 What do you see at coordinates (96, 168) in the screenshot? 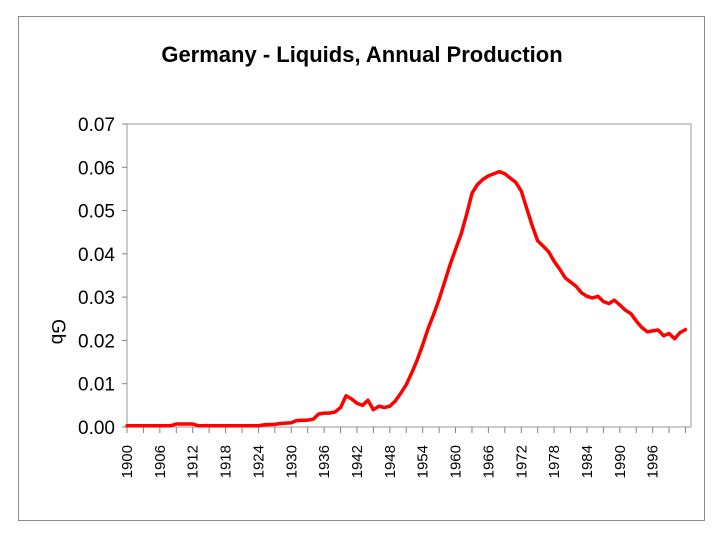
I see `y-tick-label: 0.06` at bounding box center [96, 168].